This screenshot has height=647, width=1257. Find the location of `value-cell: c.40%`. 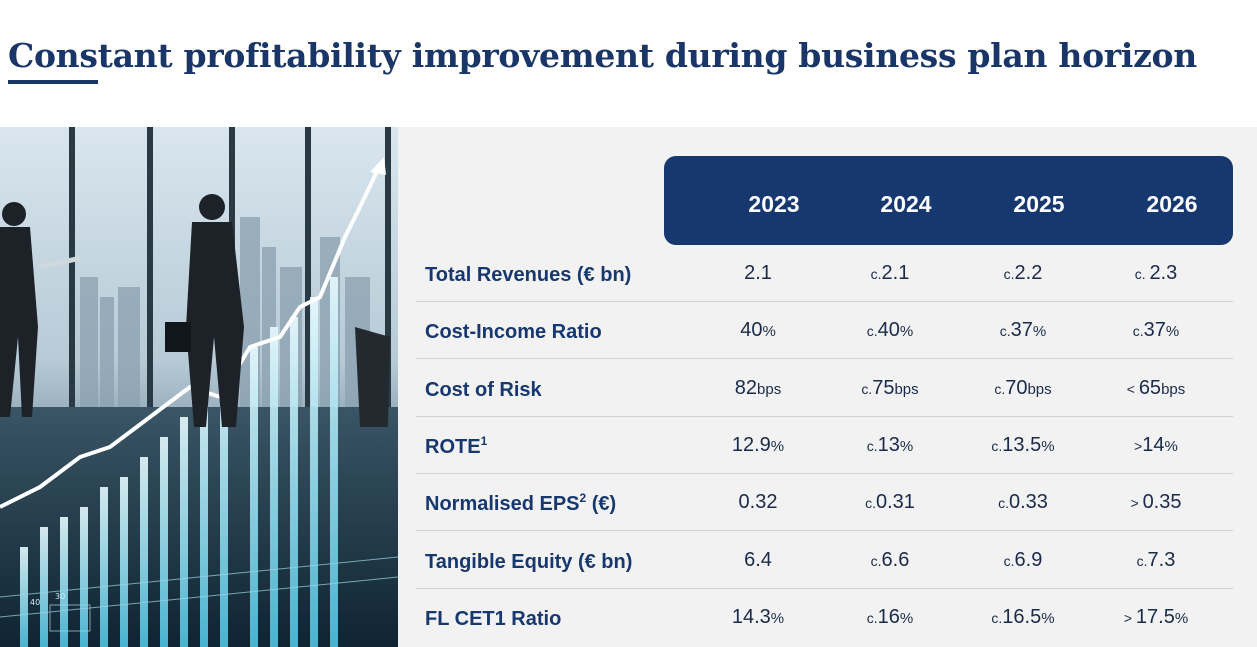

value-cell: c.40% is located at coordinates (890, 330).